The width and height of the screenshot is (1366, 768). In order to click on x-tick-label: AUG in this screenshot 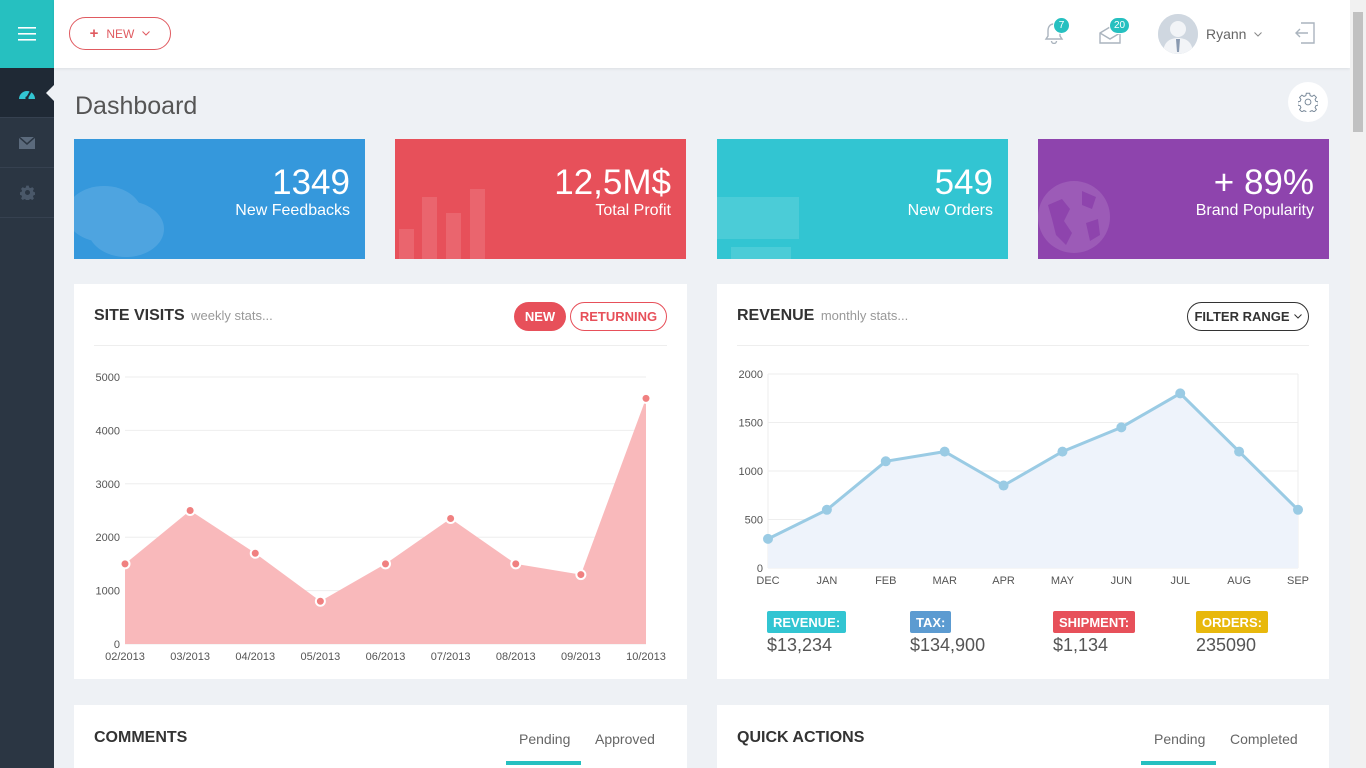, I will do `click(1239, 581)`.